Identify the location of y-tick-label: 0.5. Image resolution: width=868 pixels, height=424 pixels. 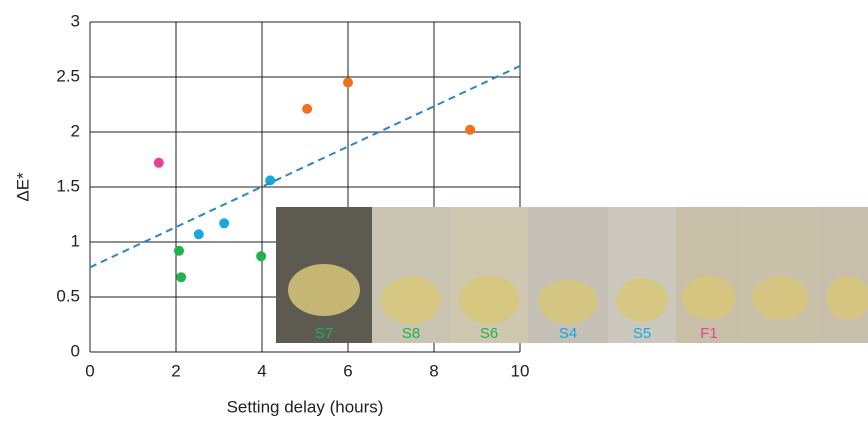
(68, 295).